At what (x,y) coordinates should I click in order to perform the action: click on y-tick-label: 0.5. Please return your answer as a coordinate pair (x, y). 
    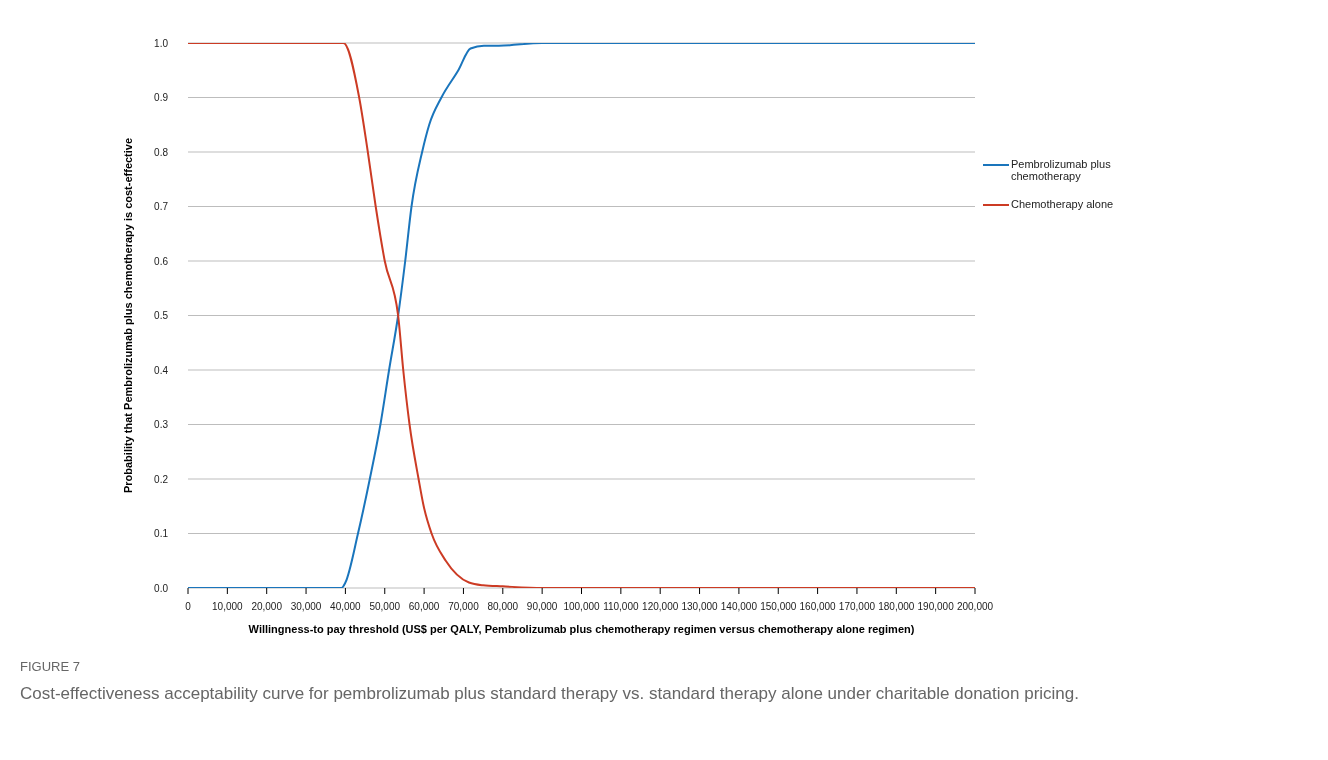
    Looking at the image, I should click on (161, 316).